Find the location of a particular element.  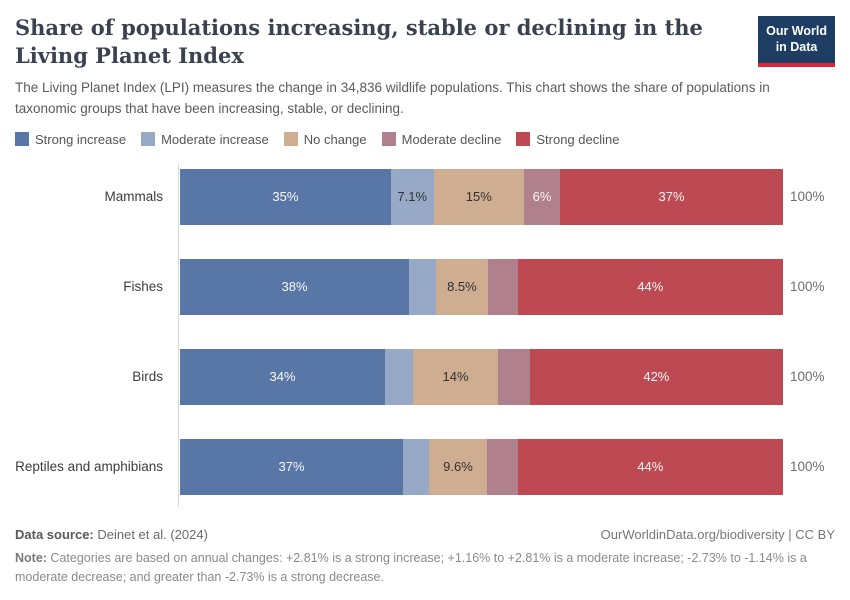

bar-segment-no-change: 9.6% is located at coordinates (458, 466).